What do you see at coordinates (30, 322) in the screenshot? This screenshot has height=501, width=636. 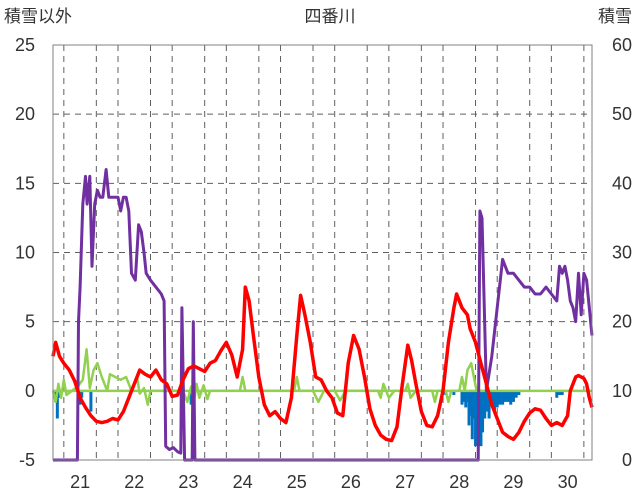 I see `left-tick-label: 5` at bounding box center [30, 322].